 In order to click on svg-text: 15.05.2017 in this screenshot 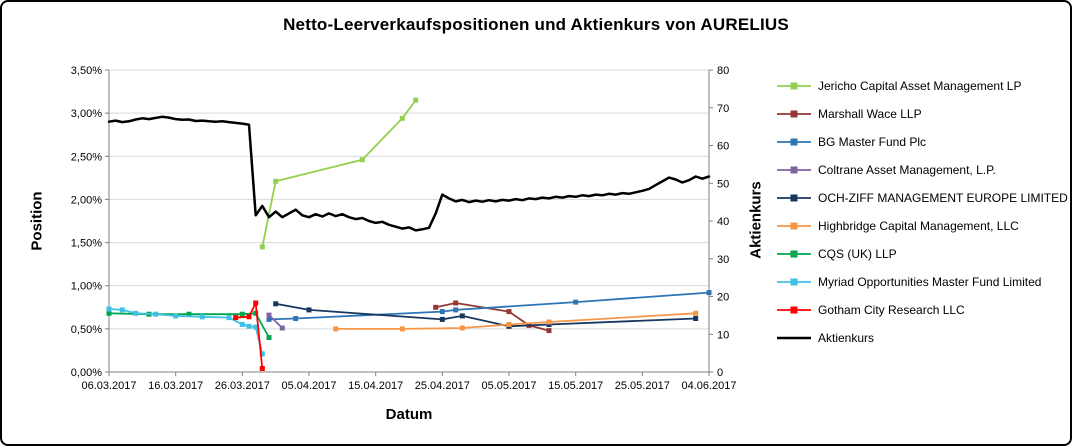, I will do `click(575, 386)`.